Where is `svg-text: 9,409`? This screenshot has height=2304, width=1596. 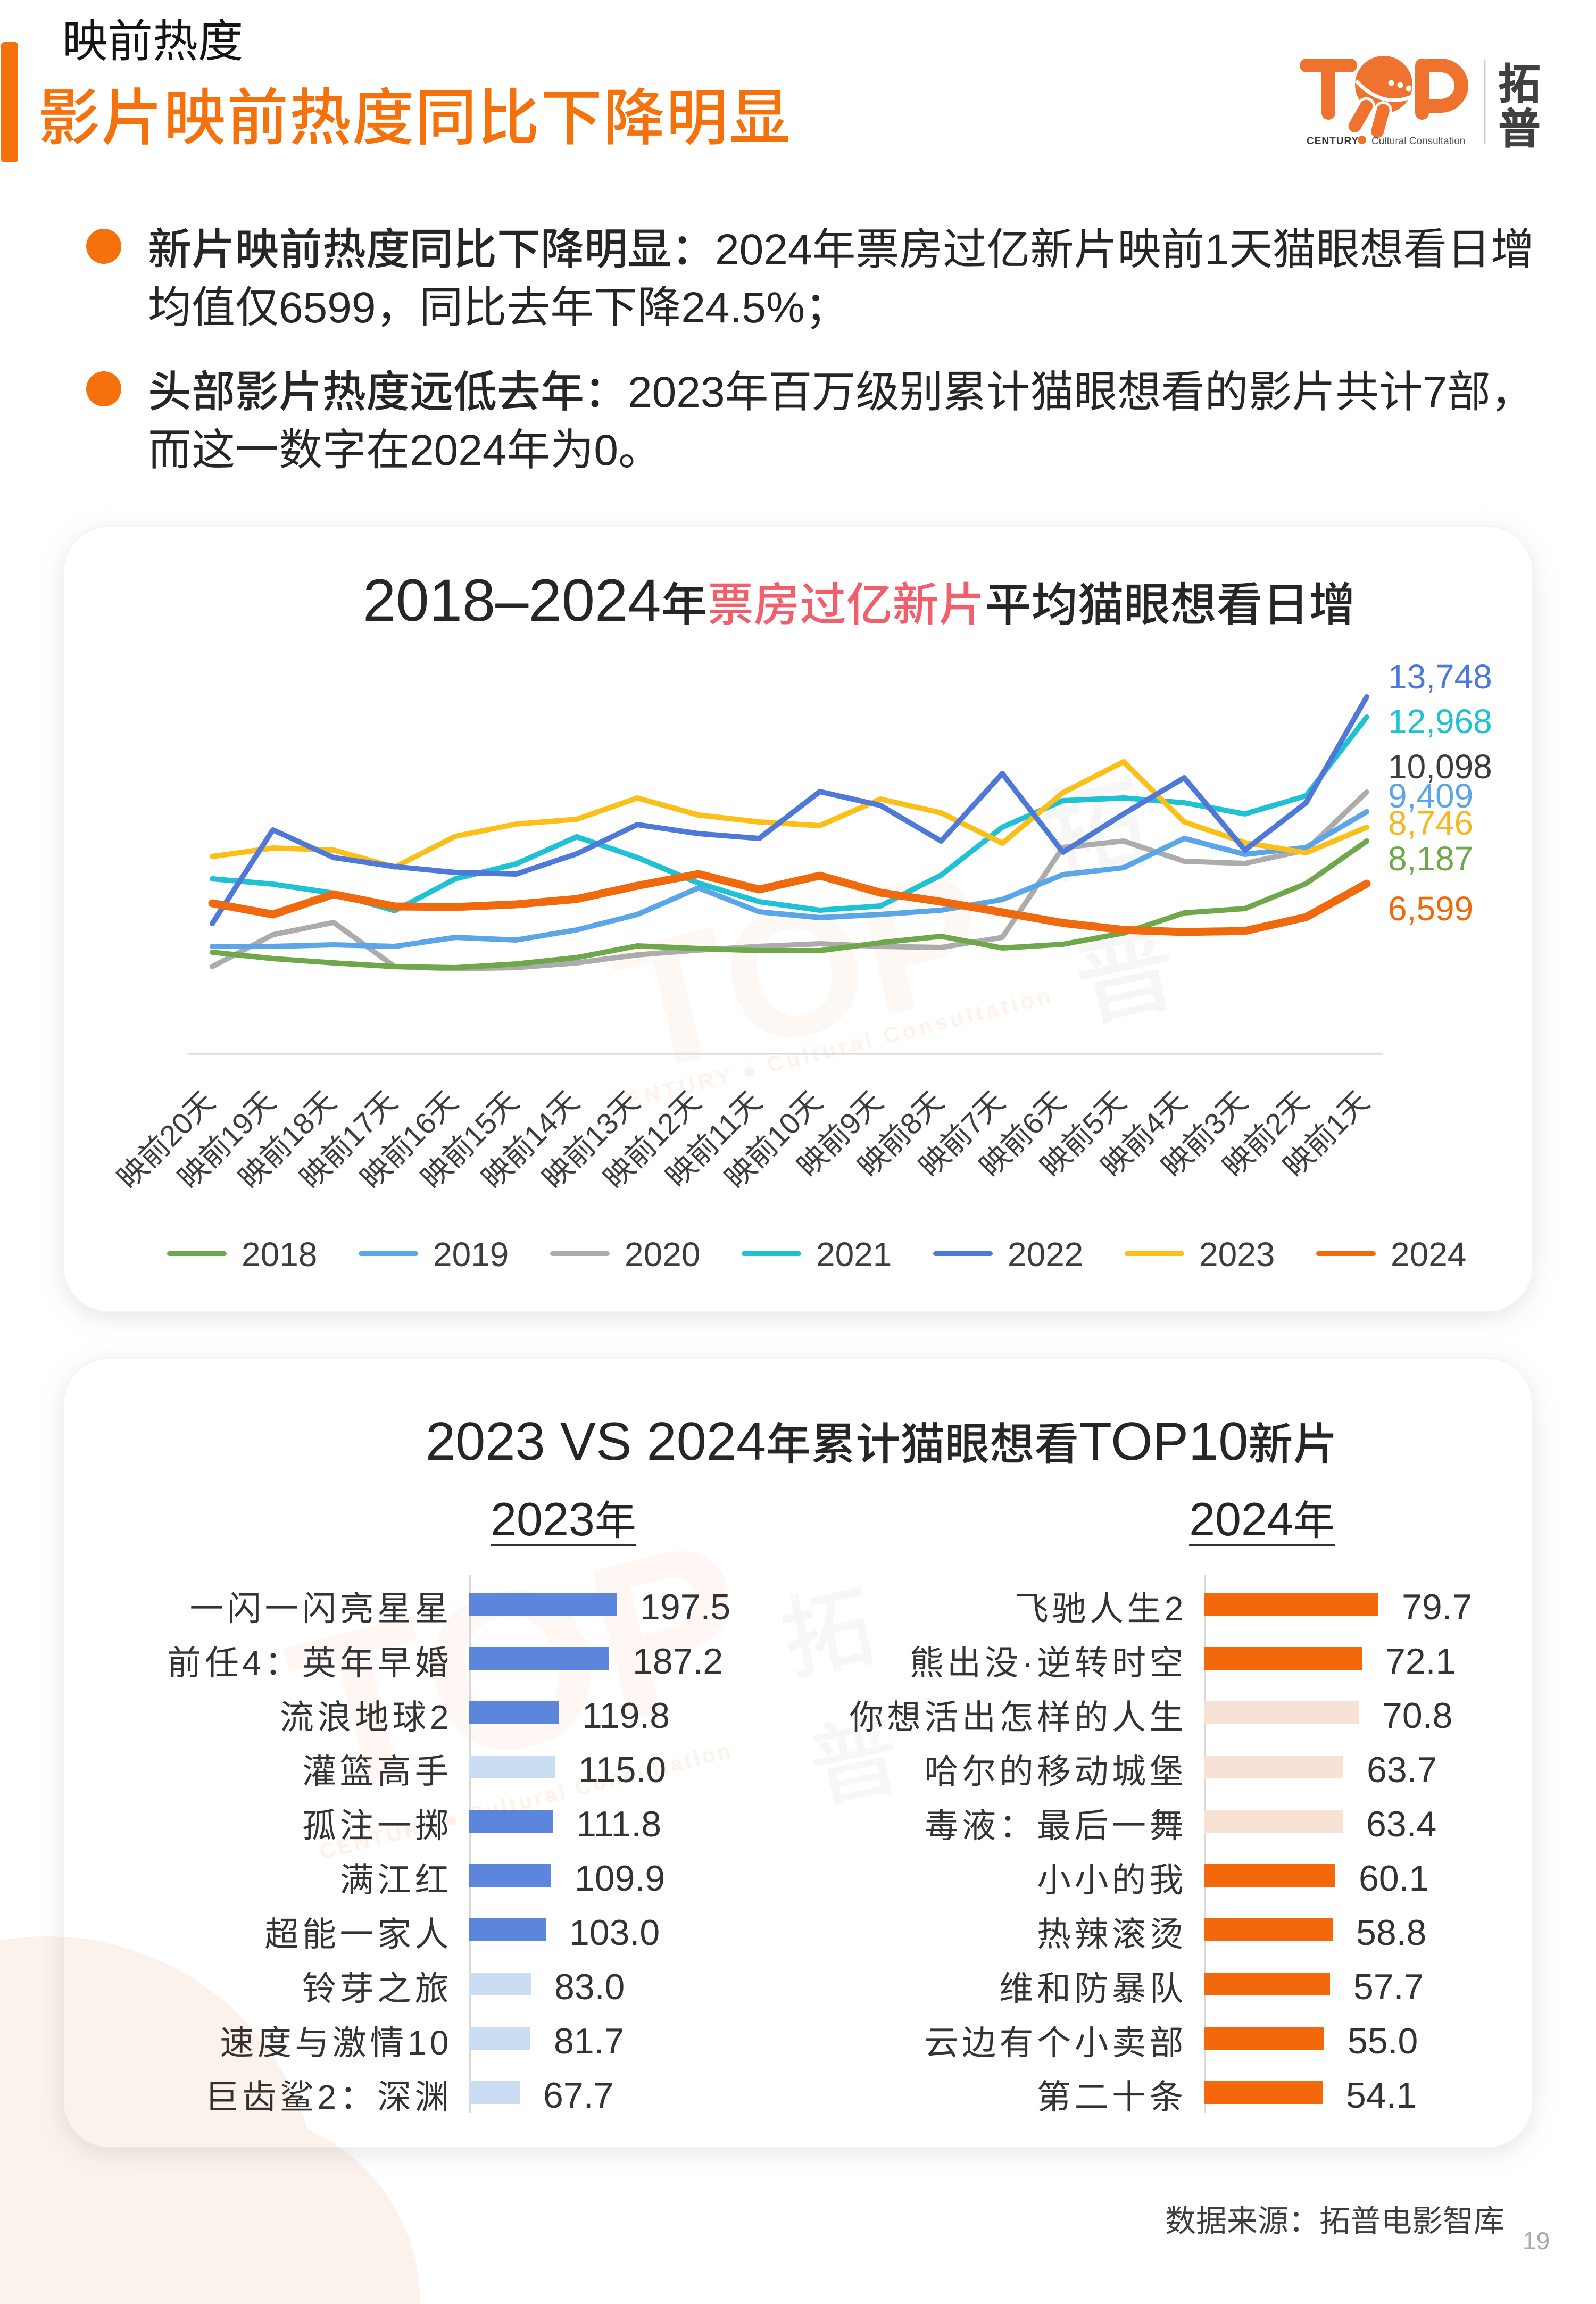
svg-text: 9,409 is located at coordinates (1430, 796).